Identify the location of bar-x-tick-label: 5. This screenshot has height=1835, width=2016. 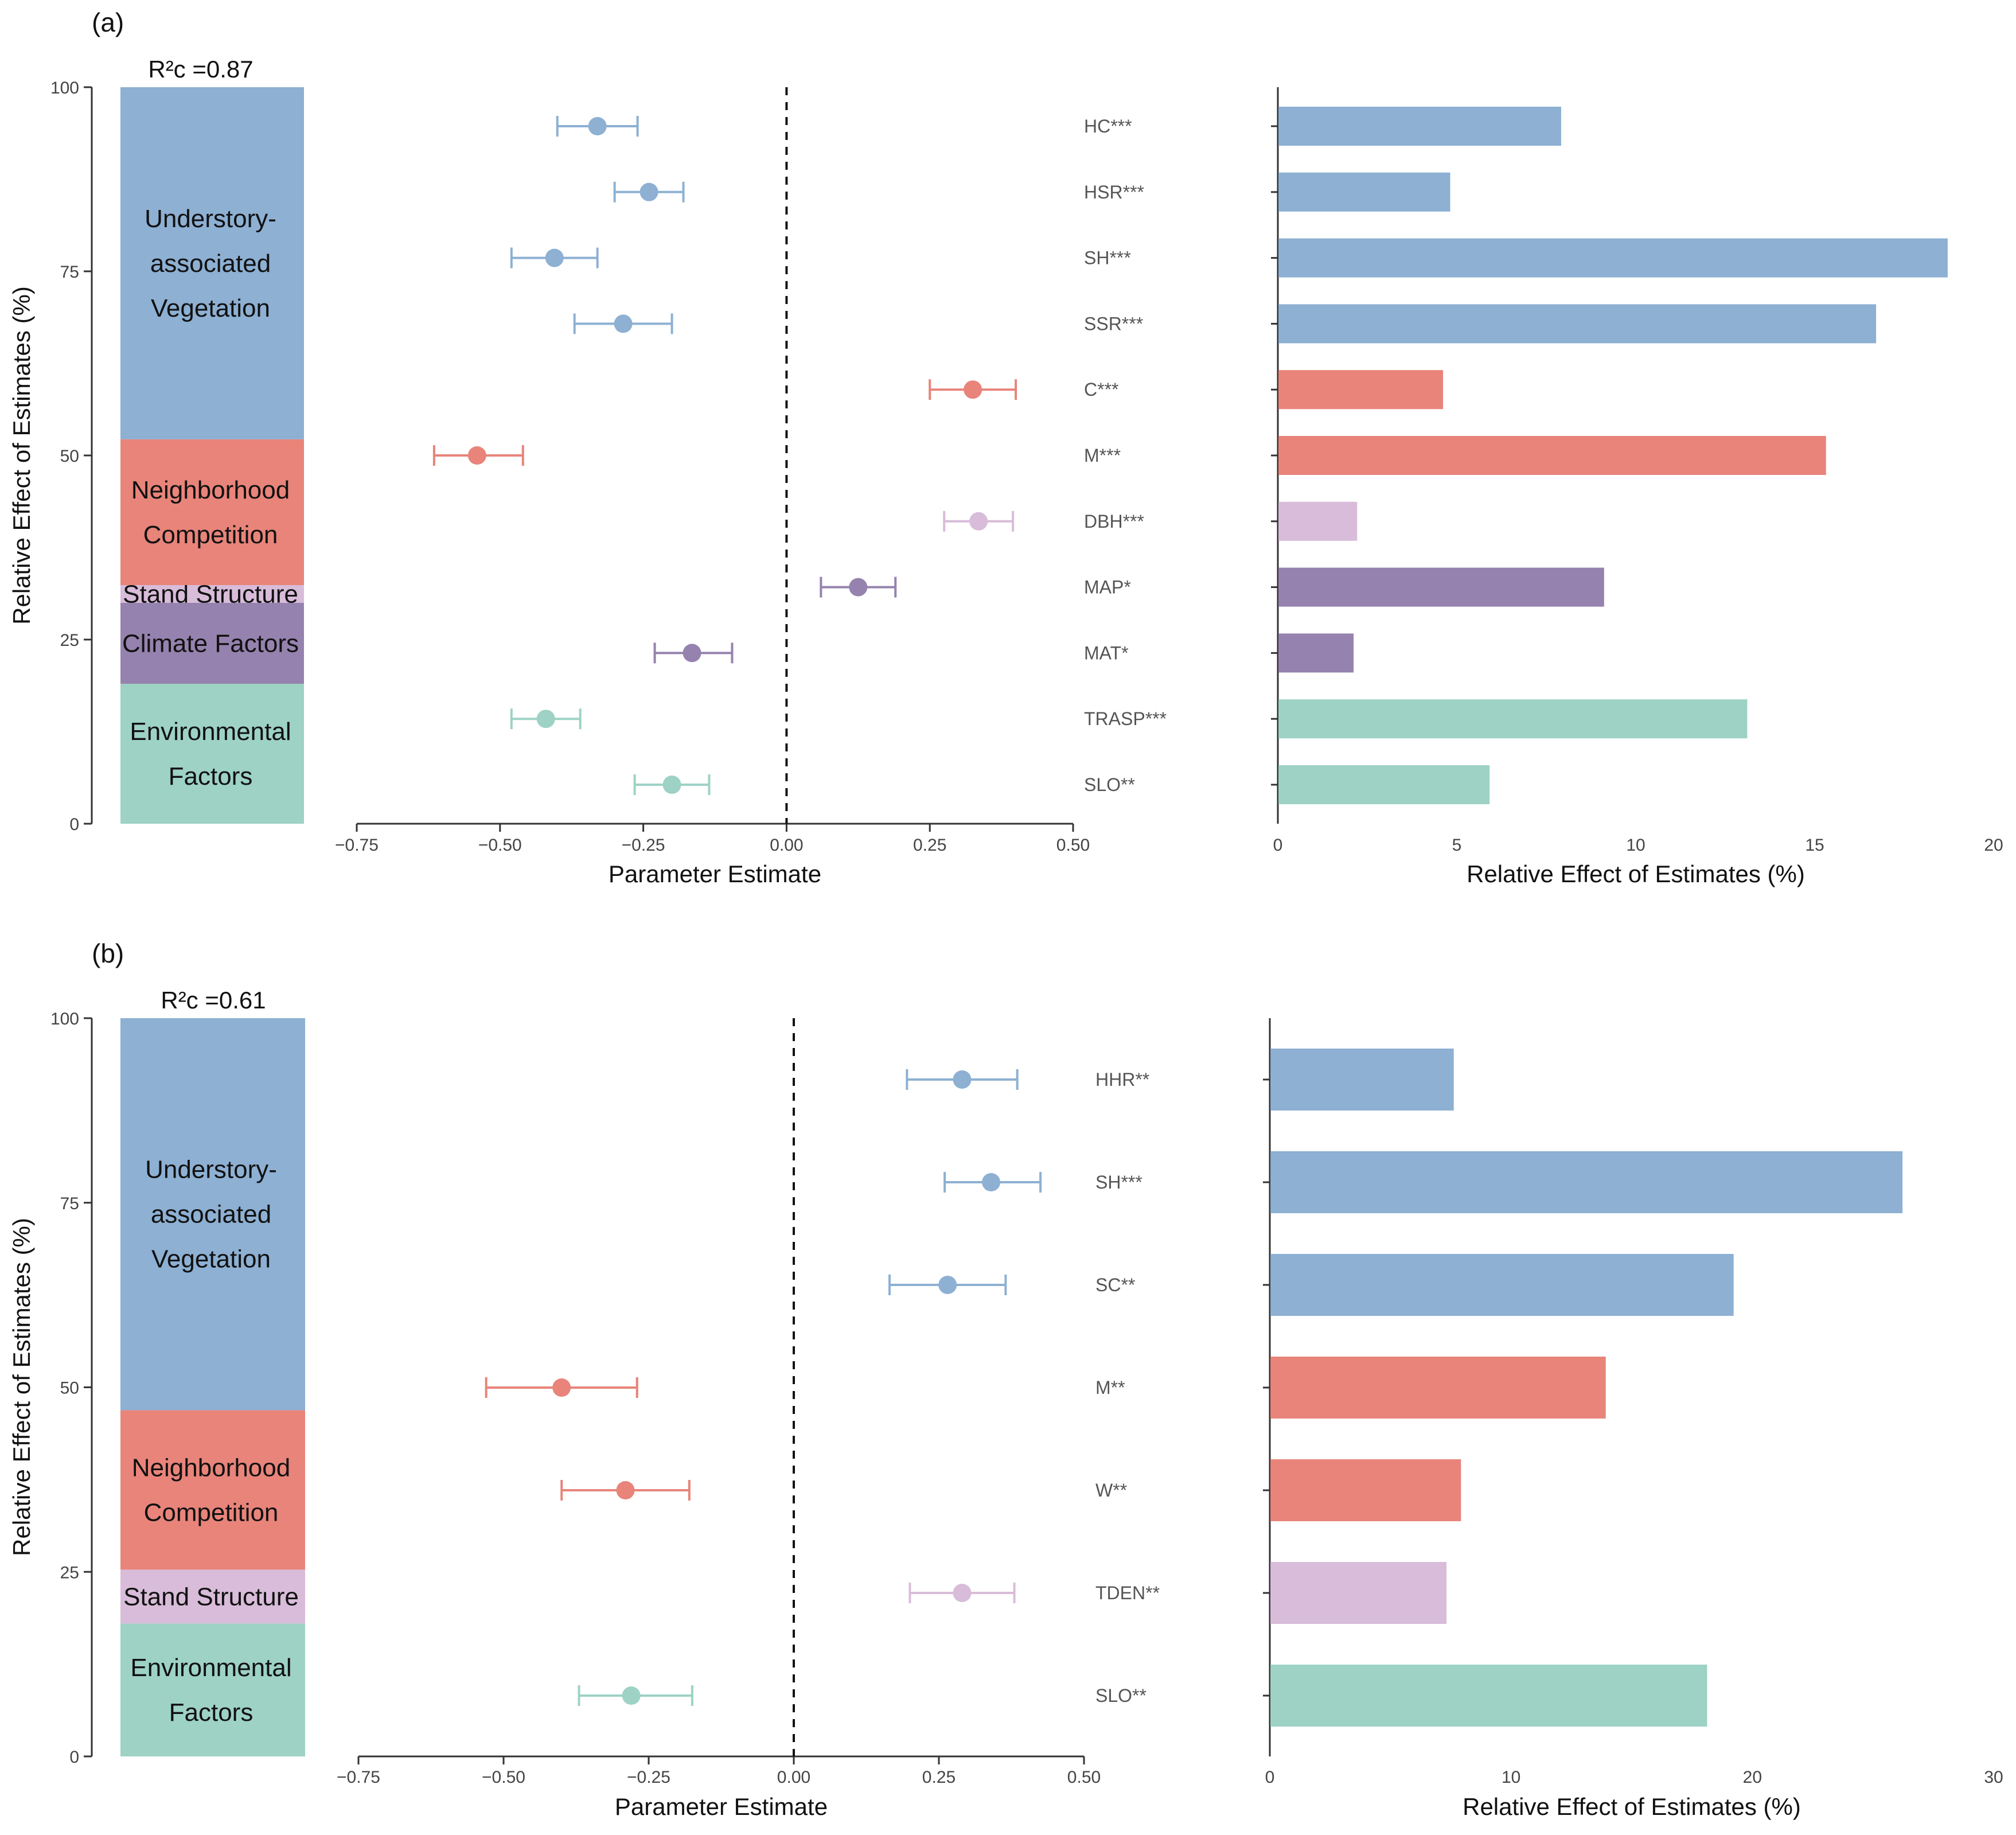
(1457, 846).